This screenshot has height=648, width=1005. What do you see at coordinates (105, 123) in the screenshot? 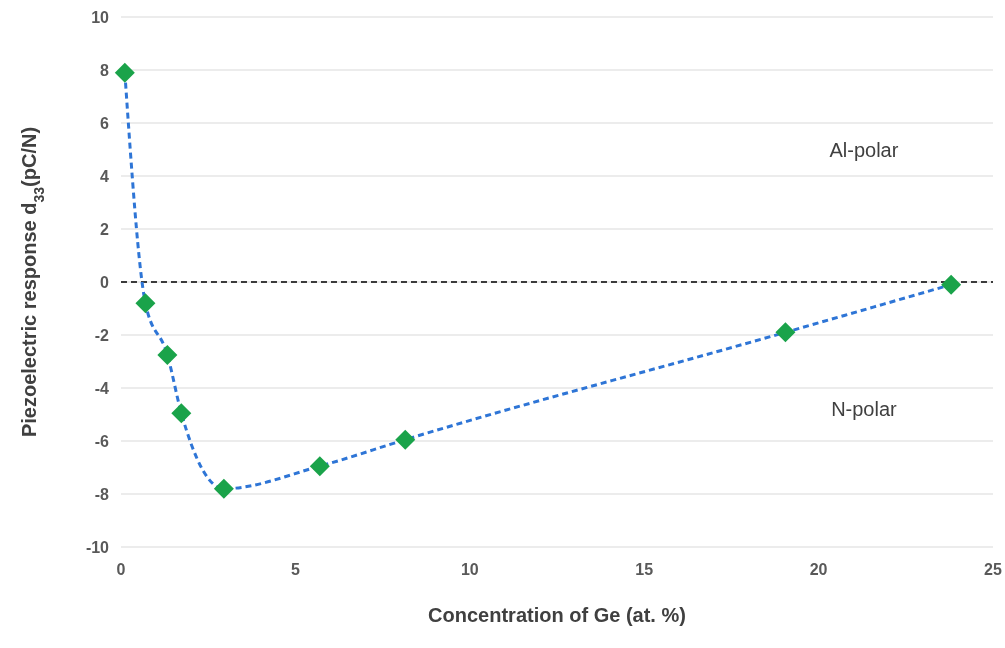
I see `y-tick-label: 6` at bounding box center [105, 123].